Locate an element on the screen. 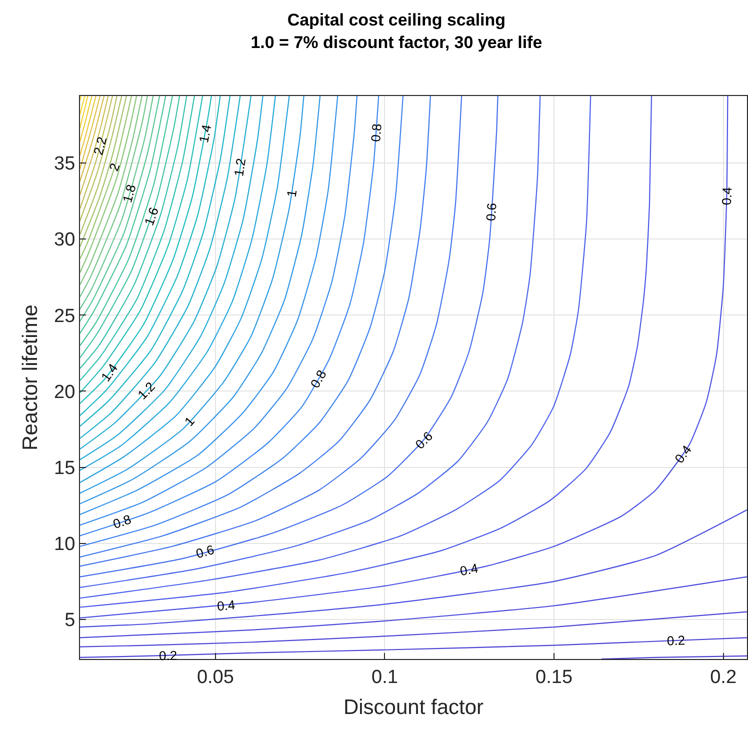 Image resolution: width=748 pixels, height=734 pixels. annotation: 2 is located at coordinates (114, 167).